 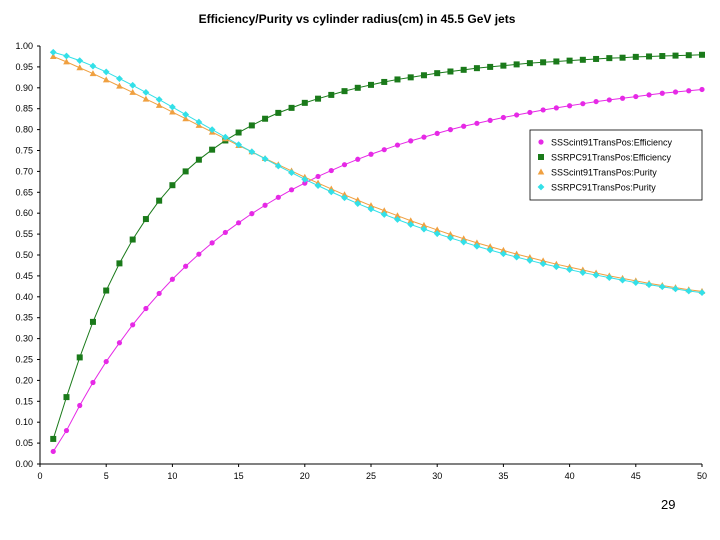 What do you see at coordinates (24, 46) in the screenshot?
I see `y-tick-label: 1.00` at bounding box center [24, 46].